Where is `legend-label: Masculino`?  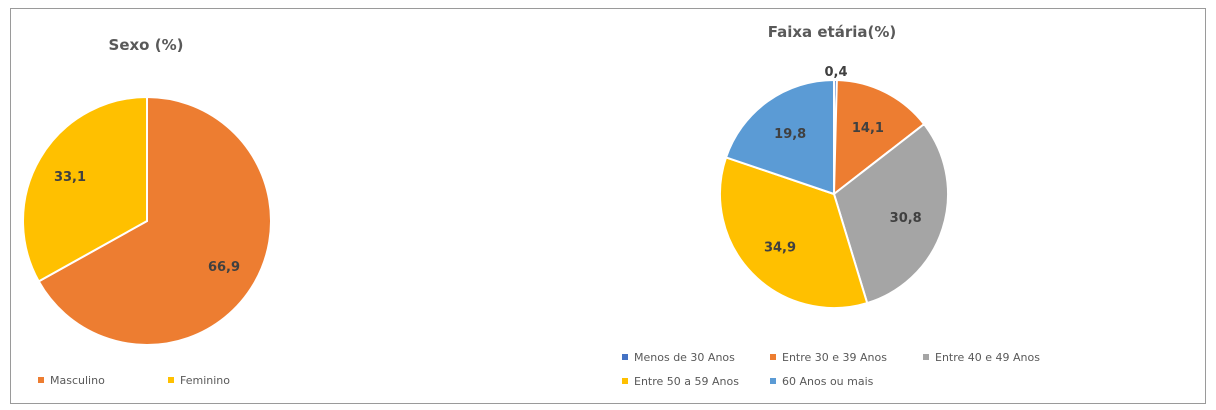
legend-label: Masculino is located at coordinates (77, 380).